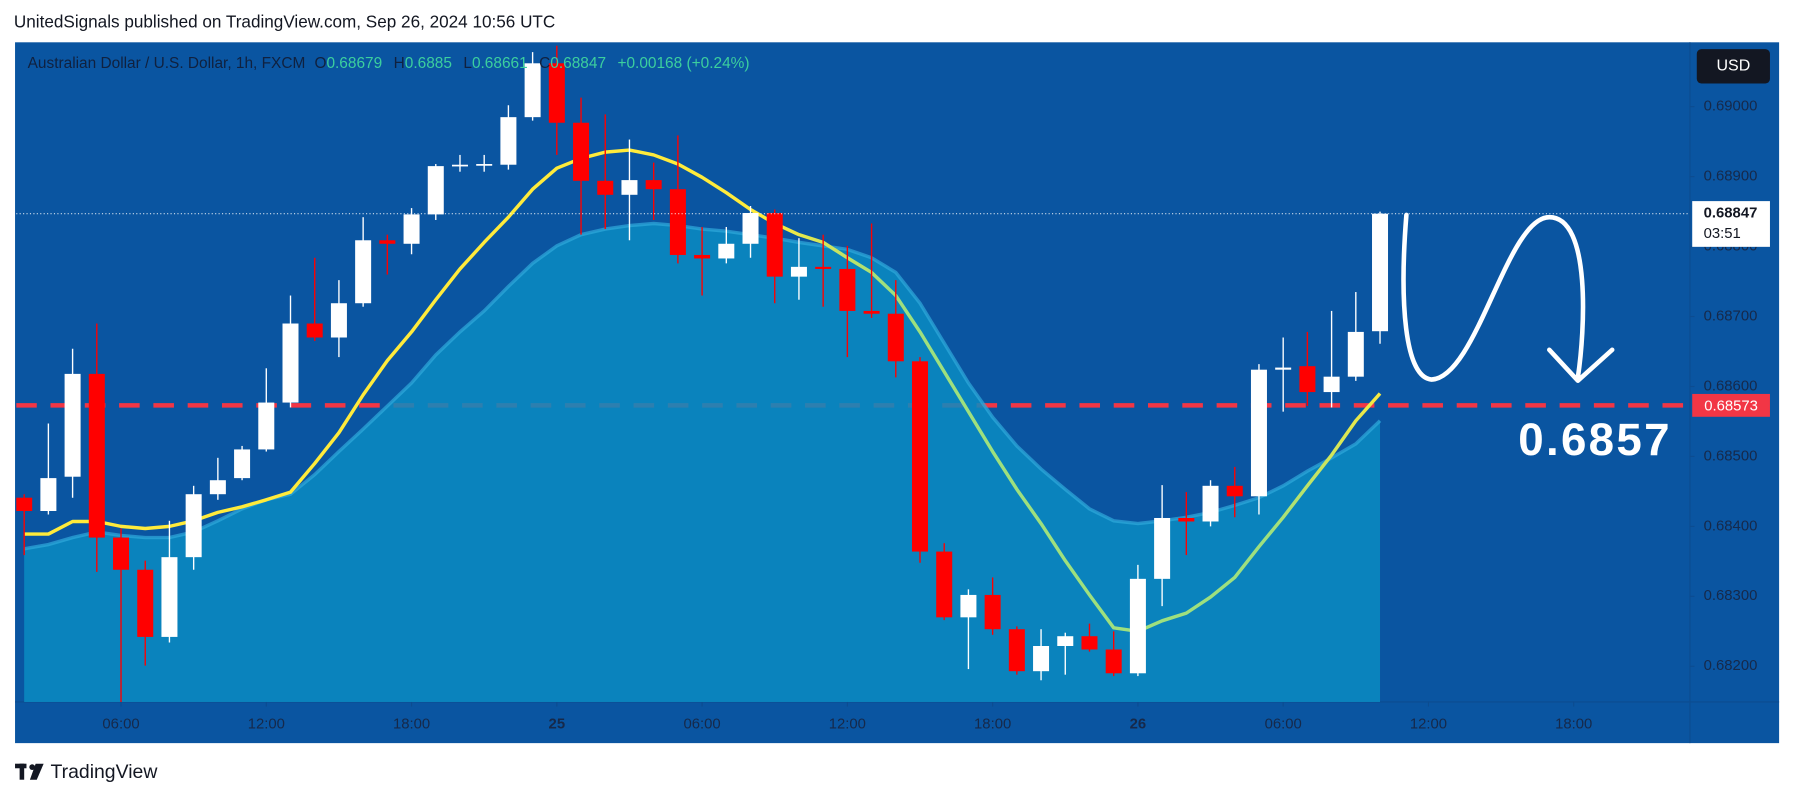  Describe the element at coordinates (1731, 386) in the screenshot. I see `y-tick-label: 0.68600` at that location.